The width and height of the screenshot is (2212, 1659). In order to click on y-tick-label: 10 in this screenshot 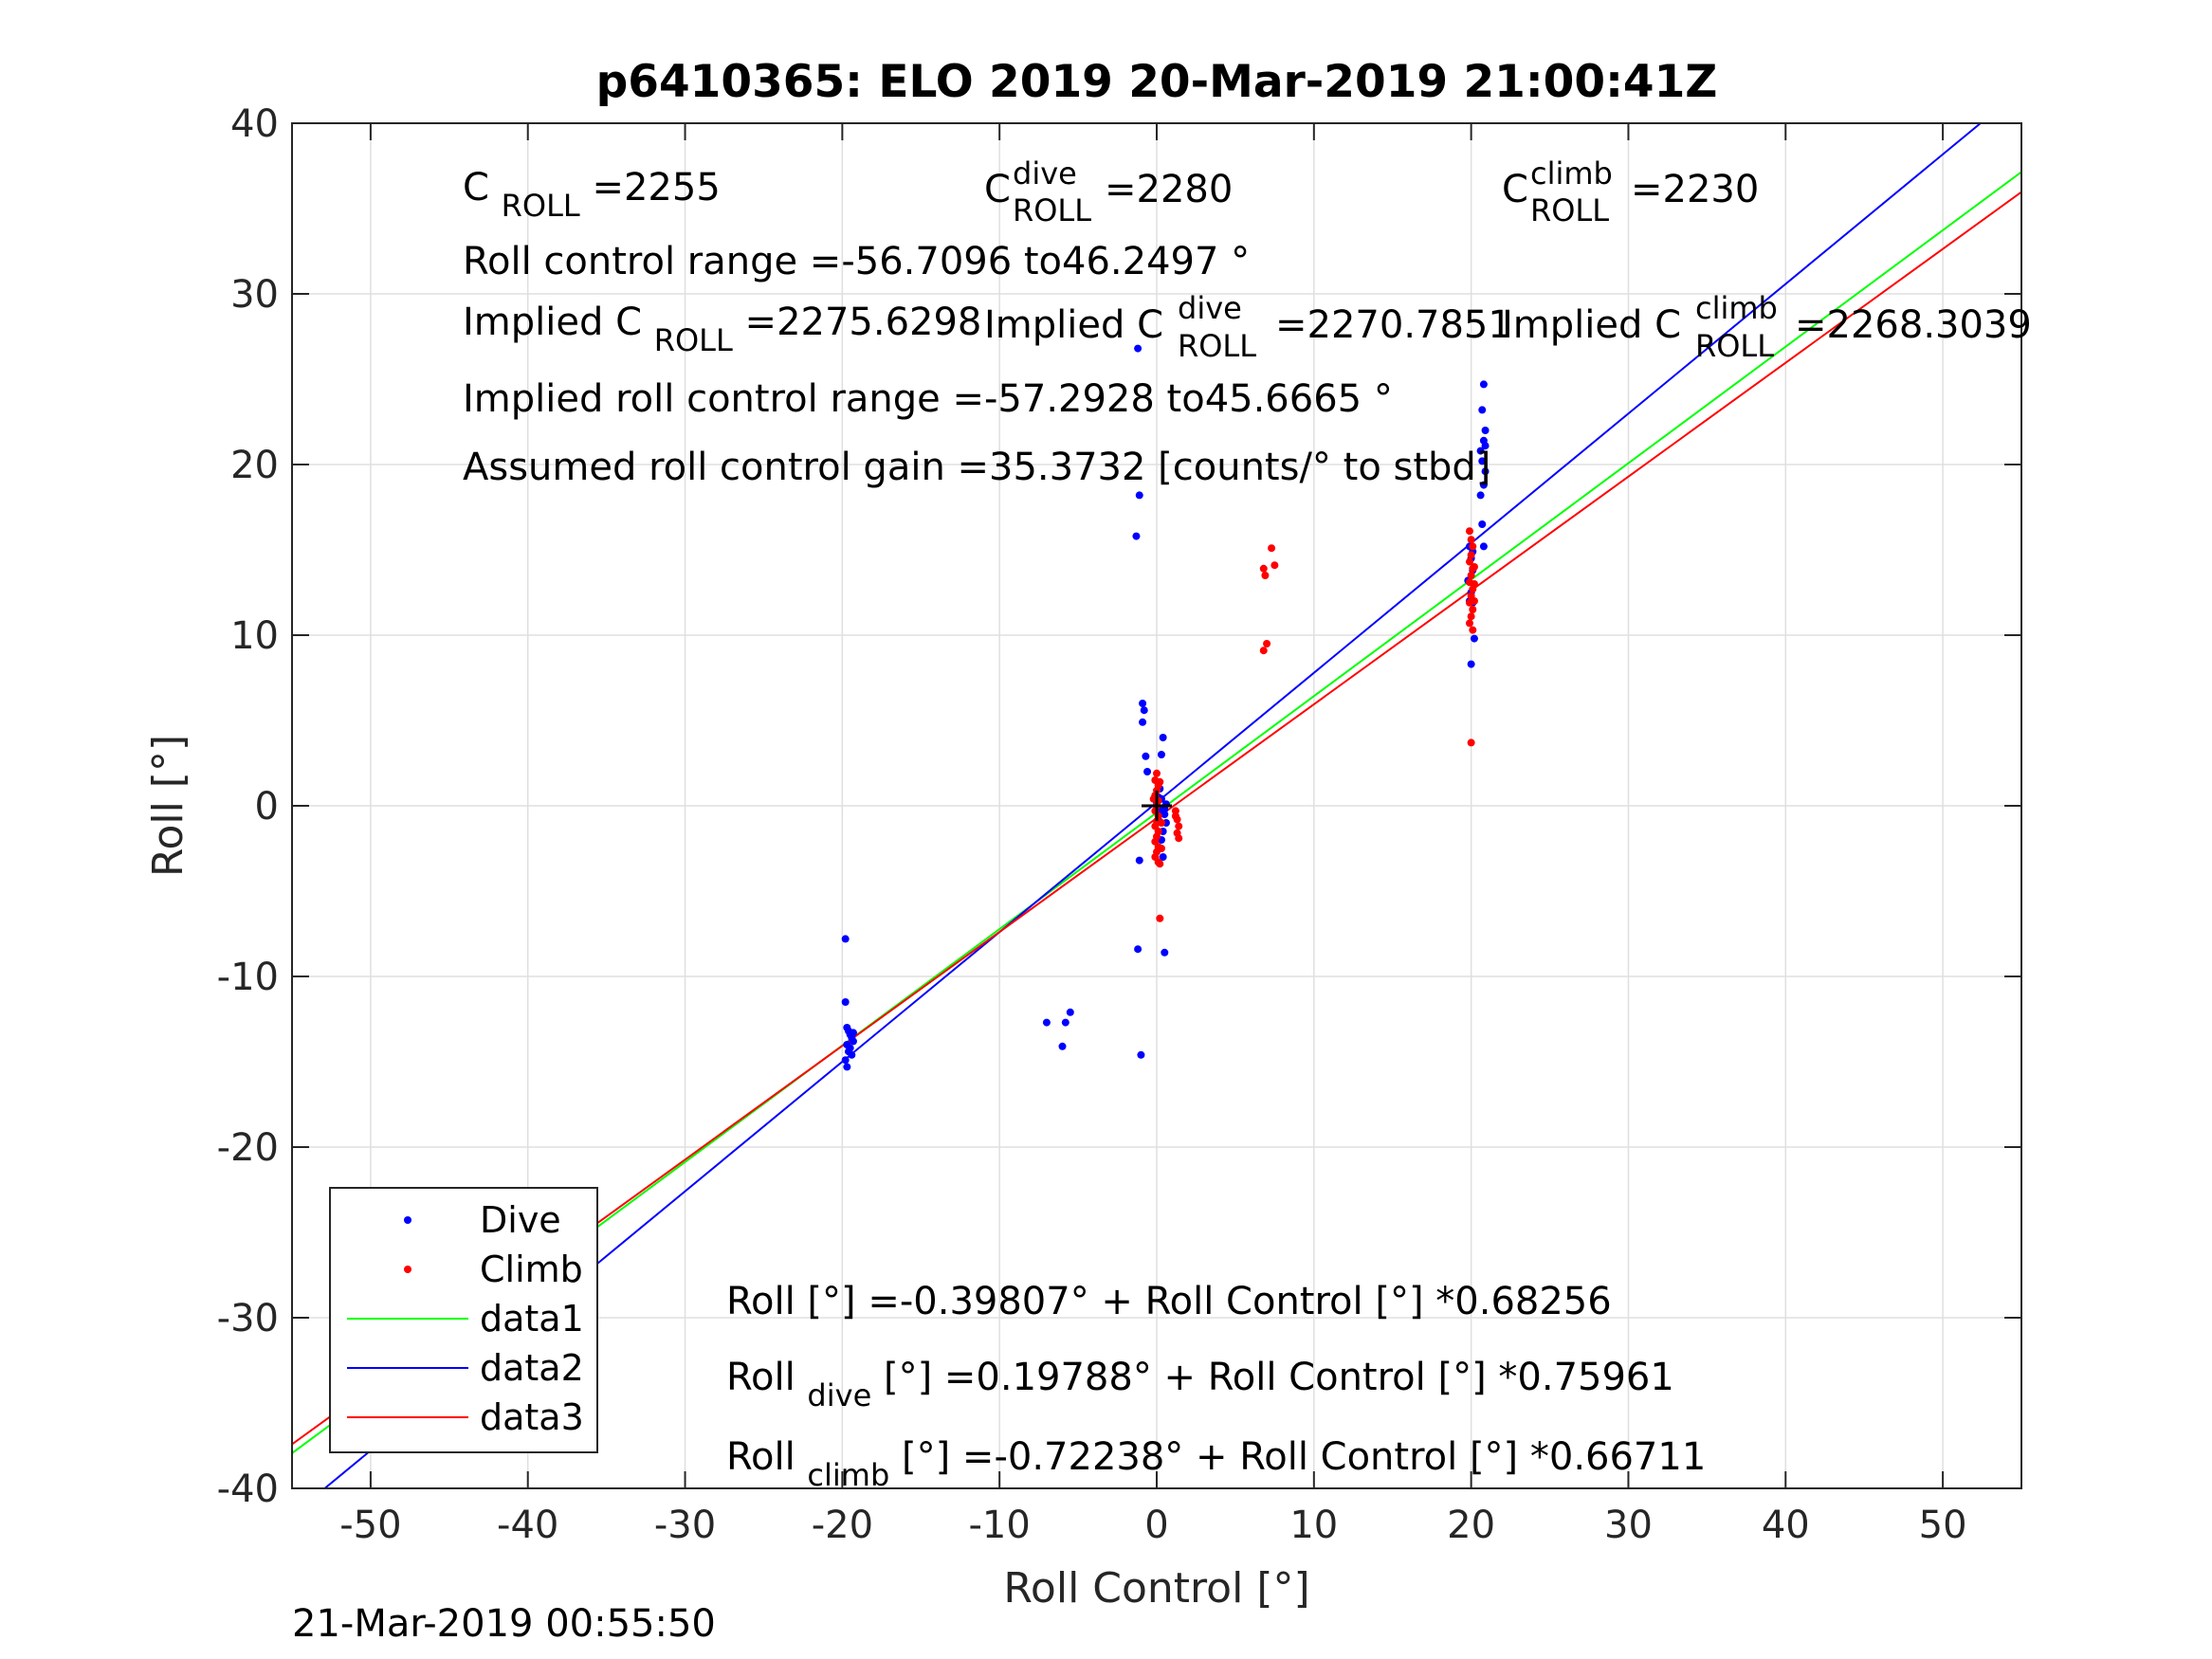, I will do `click(254, 636)`.